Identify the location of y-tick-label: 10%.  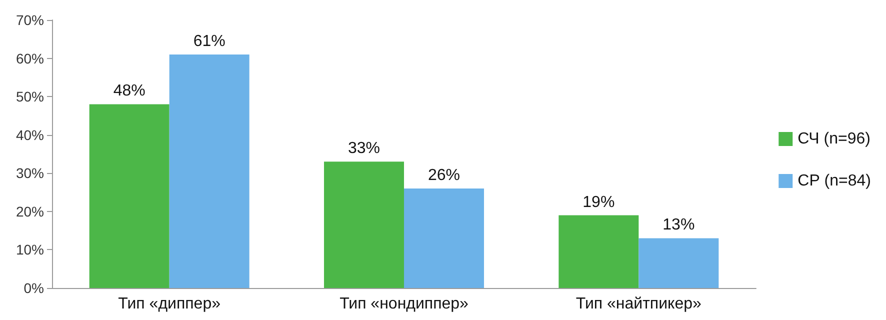
(30, 250).